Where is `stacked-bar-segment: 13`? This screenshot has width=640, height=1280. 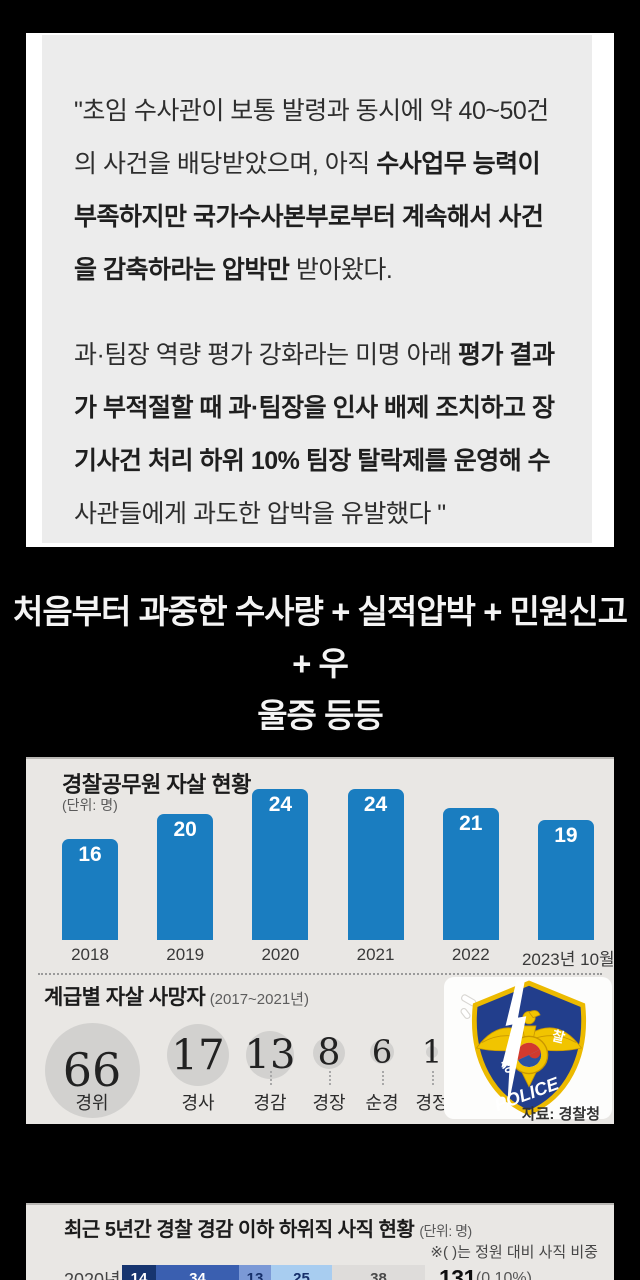 stacked-bar-segment: 13 is located at coordinates (255, 1272).